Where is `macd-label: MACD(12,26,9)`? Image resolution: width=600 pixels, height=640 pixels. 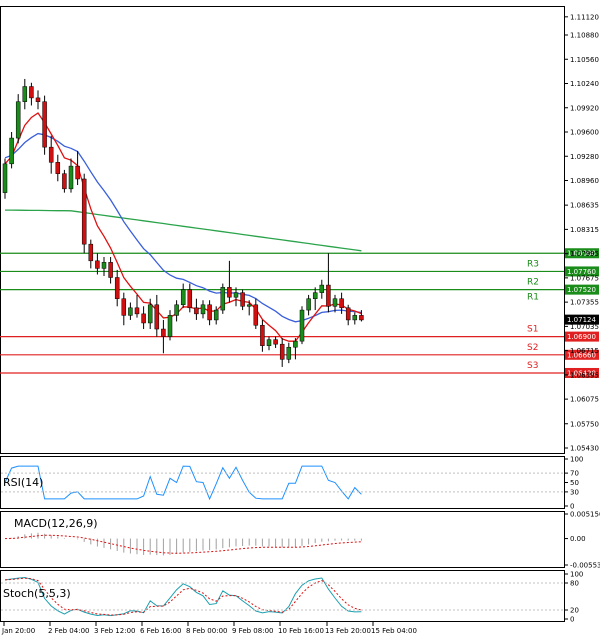
macd-label: MACD(12,26,9) is located at coordinates (56, 523).